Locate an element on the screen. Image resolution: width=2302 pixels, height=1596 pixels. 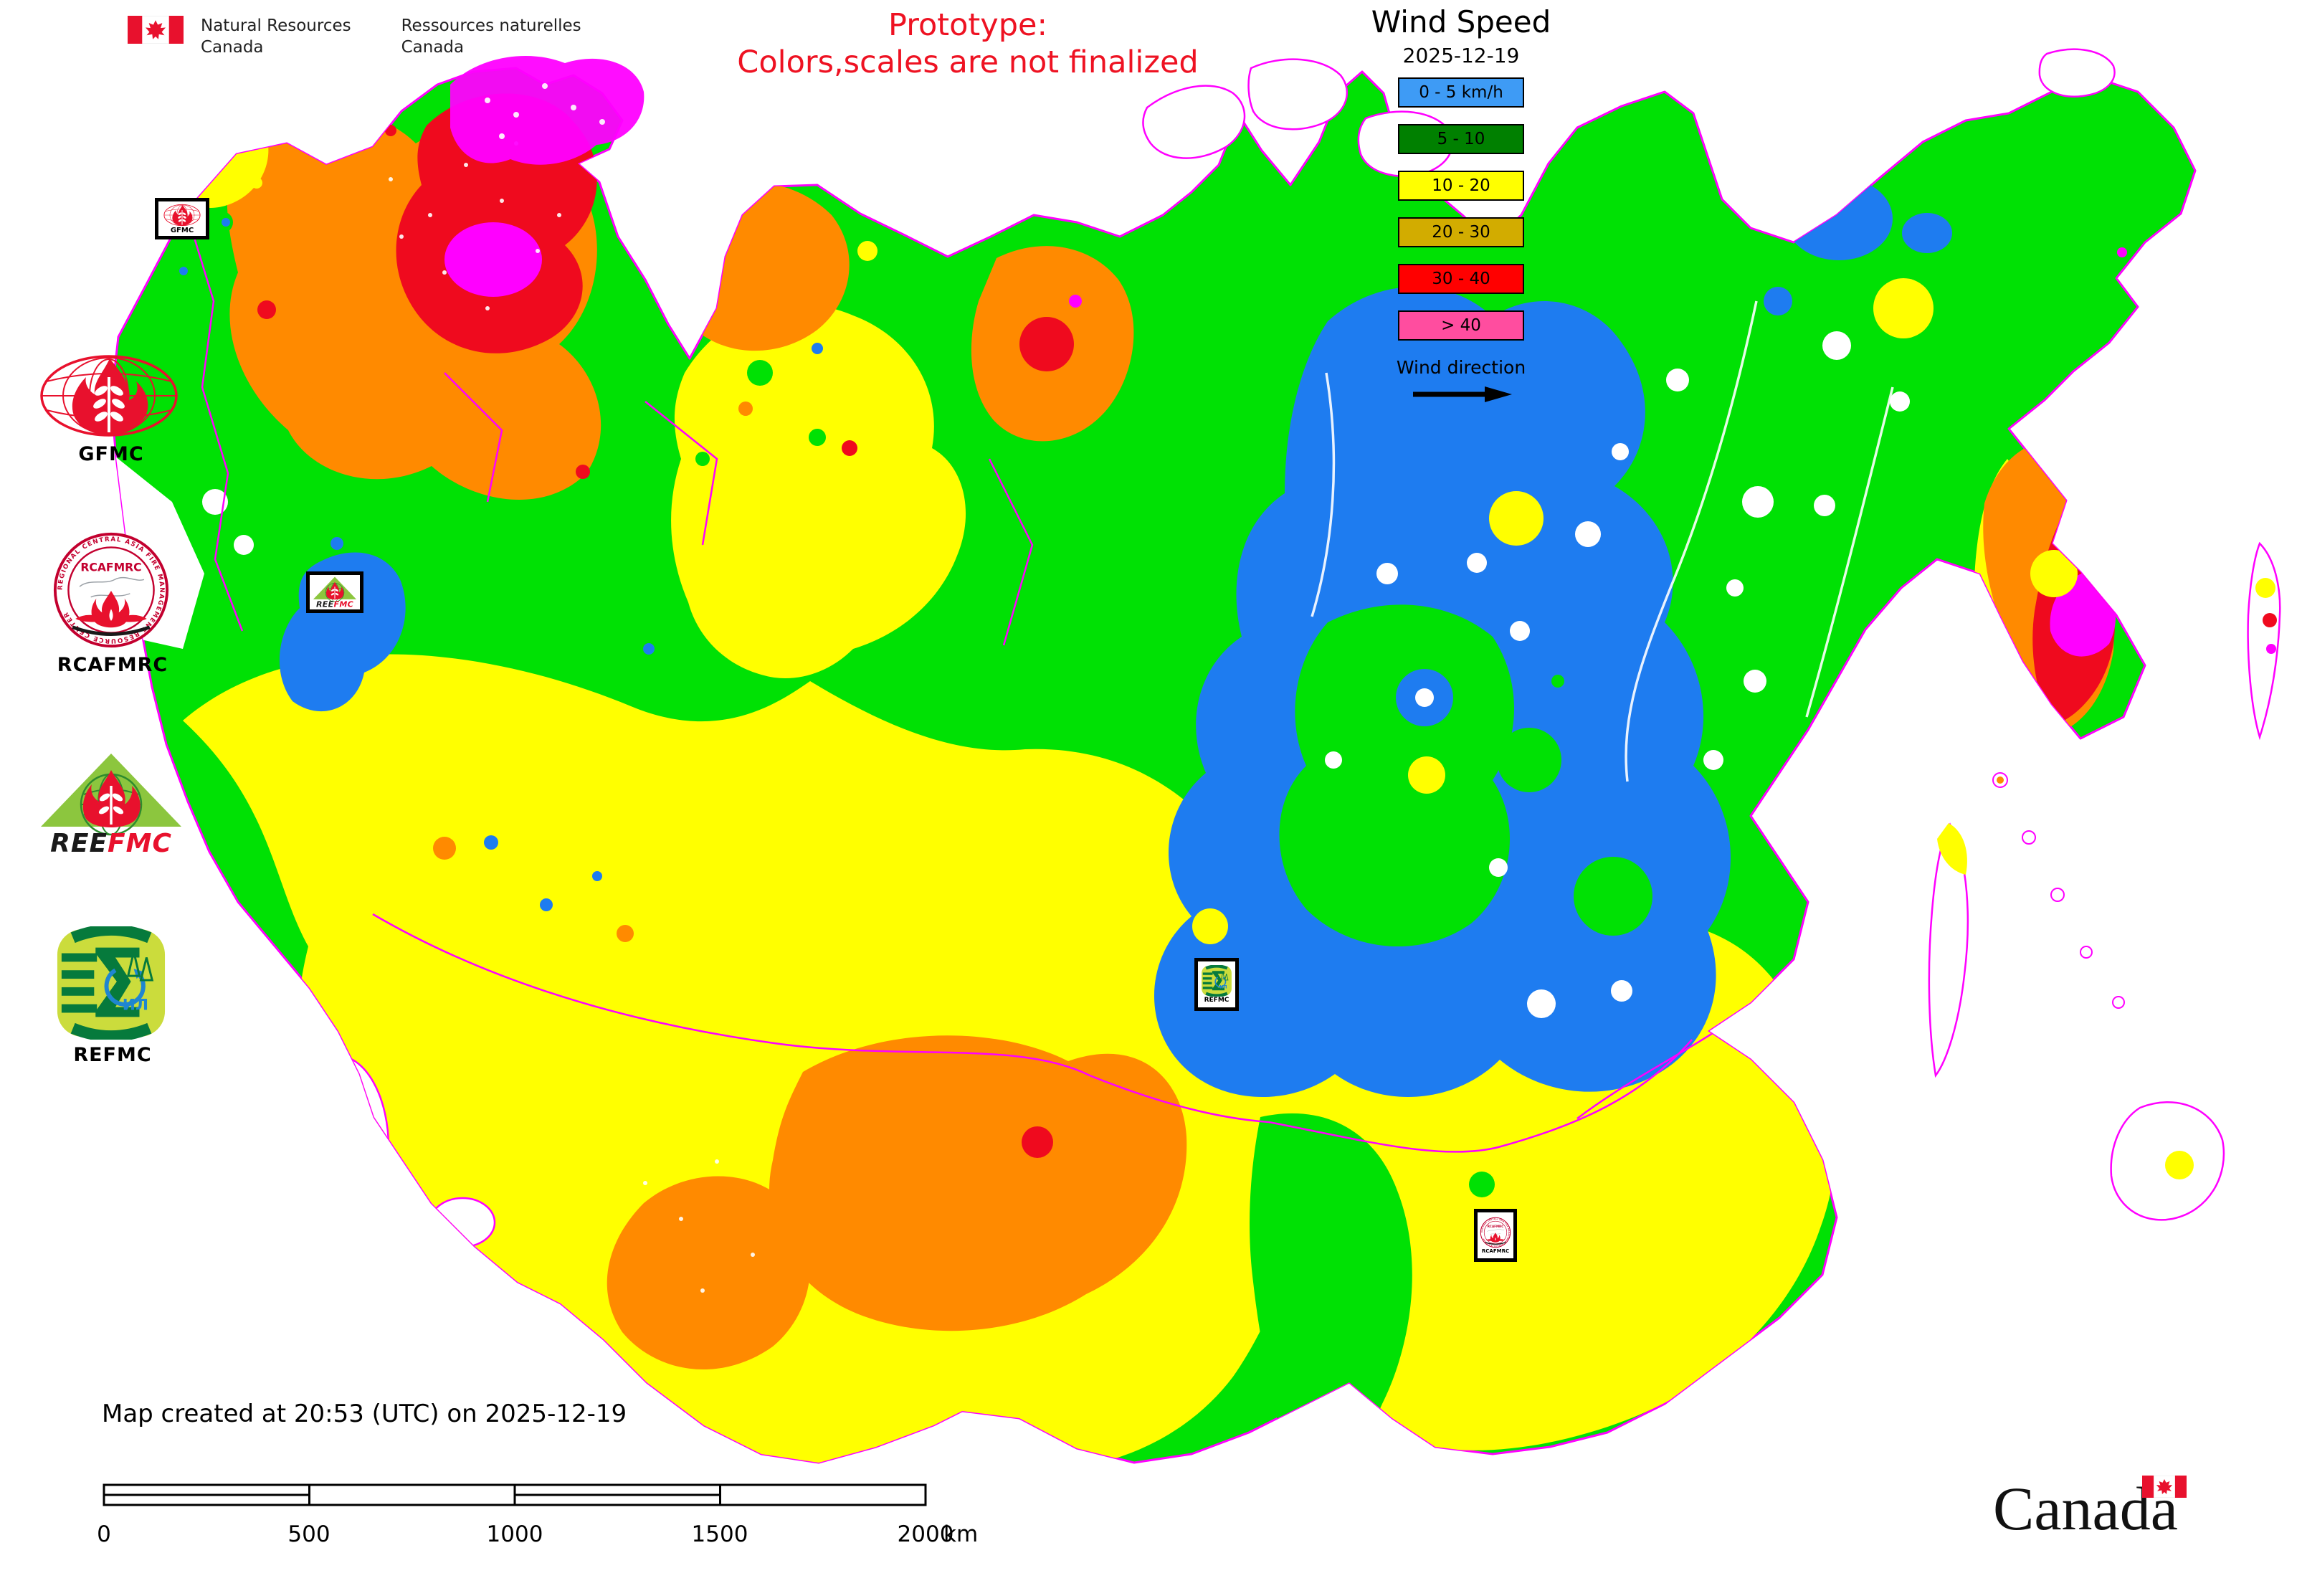
scale-tick-500: 500 is located at coordinates (308, 1534).